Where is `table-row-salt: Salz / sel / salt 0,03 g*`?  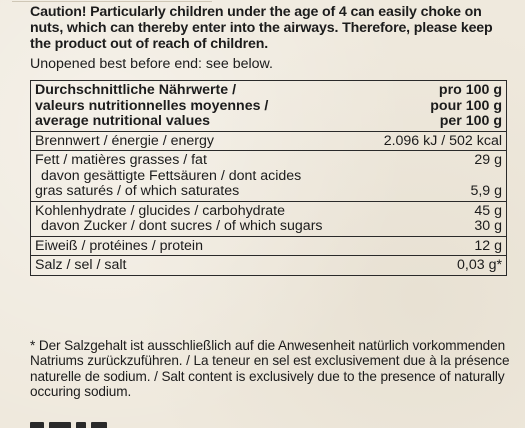 table-row-salt: Salz / sel / salt 0,03 g* is located at coordinates (268, 265).